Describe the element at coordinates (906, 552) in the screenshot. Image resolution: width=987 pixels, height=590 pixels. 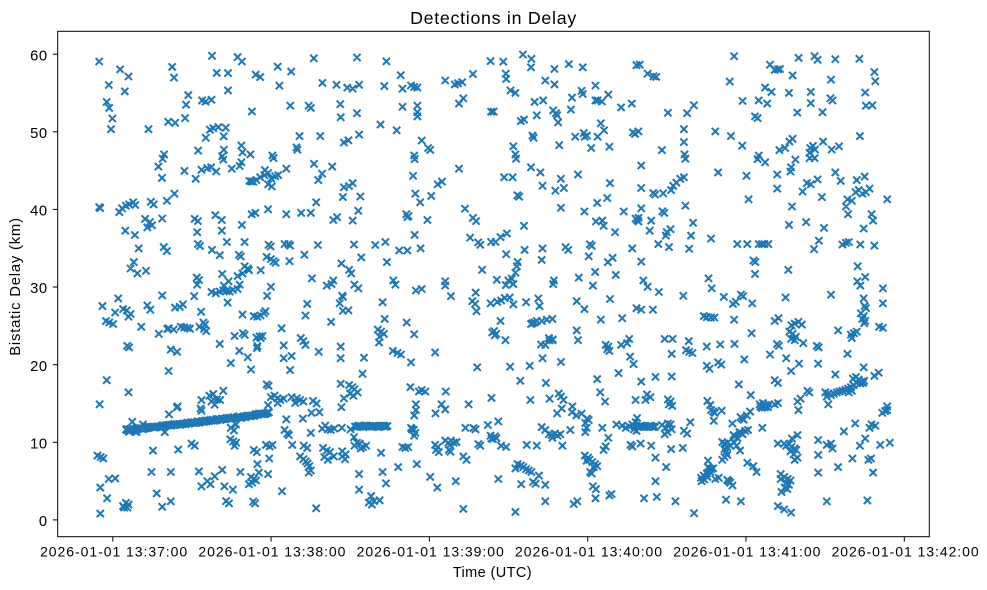
I see `svg-text: 2026-01-01 13:42:00` at that location.